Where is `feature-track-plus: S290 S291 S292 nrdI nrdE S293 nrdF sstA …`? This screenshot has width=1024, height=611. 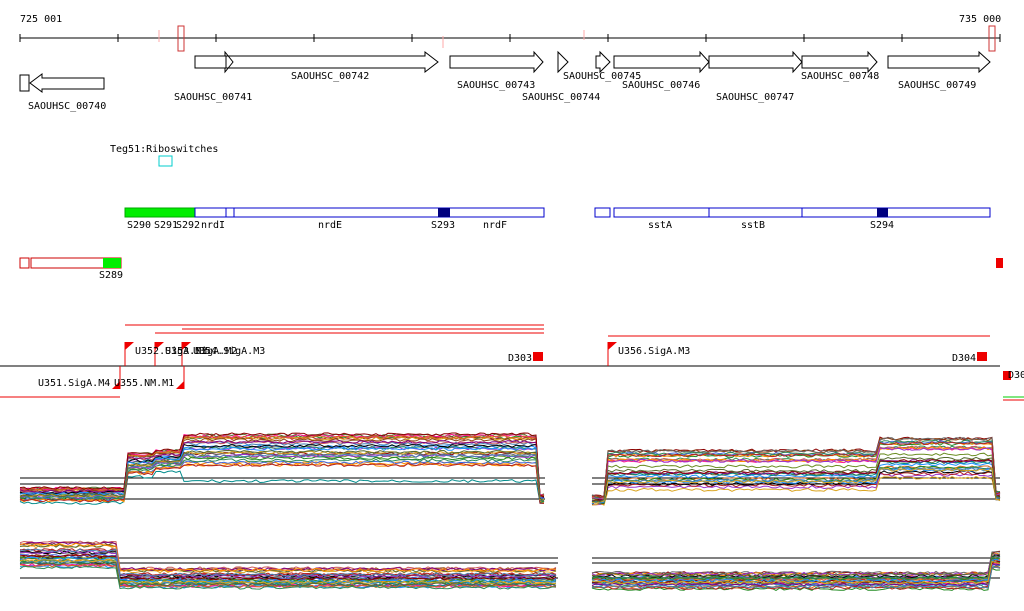 feature-track-plus: S290 S291 S292 nrdI nrdE S293 nrdF sstA … is located at coordinates (557, 219).